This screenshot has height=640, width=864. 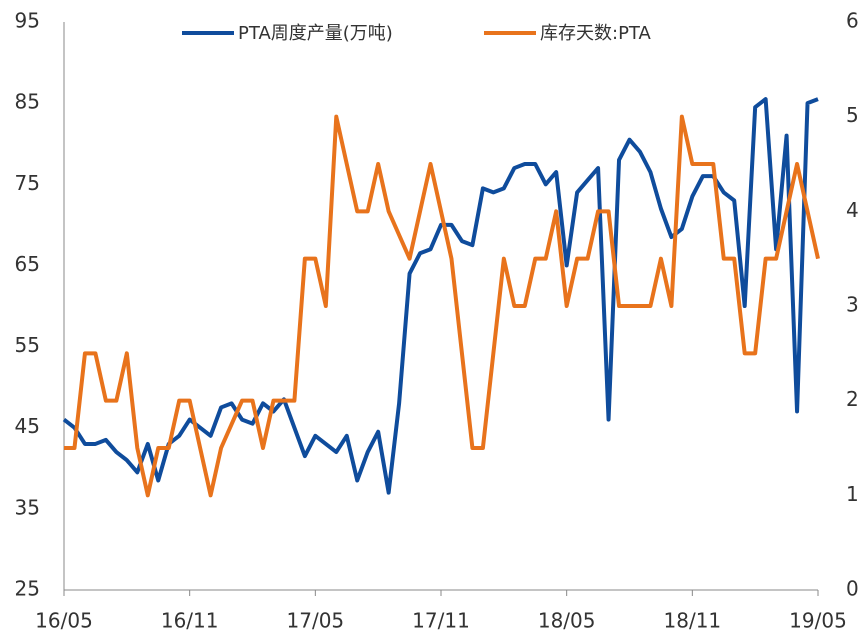 I want to click on y2-tick-label: 5, so click(x=852, y=115).